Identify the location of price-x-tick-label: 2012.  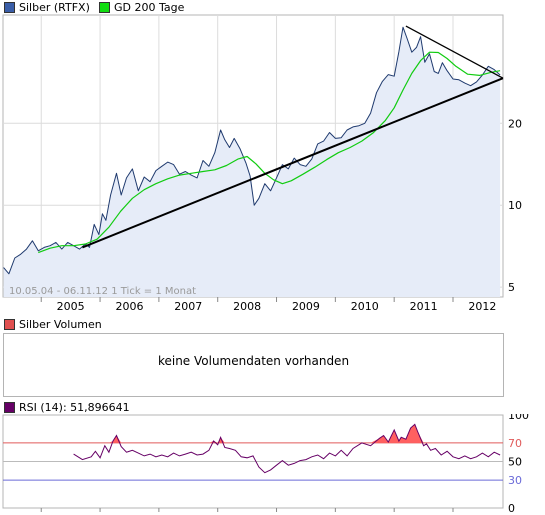
(482, 306).